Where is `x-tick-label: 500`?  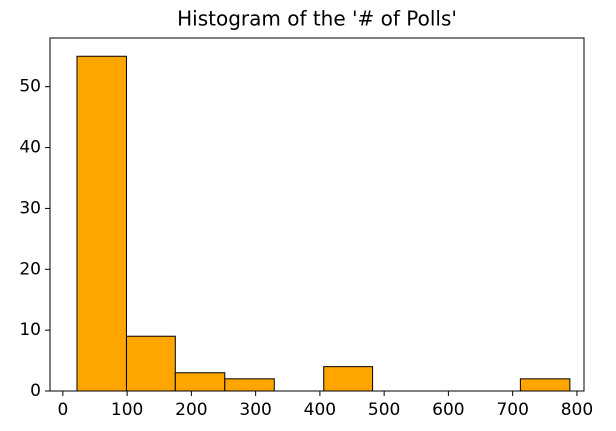
x-tick-label: 500 is located at coordinates (384, 410).